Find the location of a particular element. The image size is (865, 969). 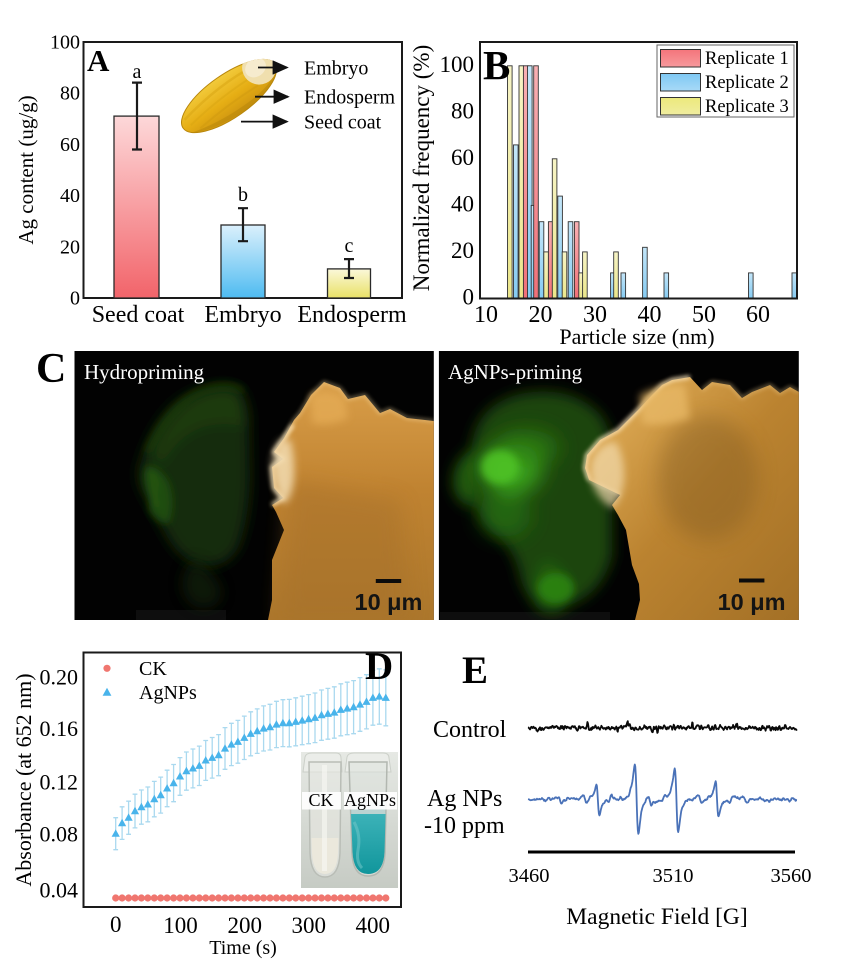

svg-text: AgNPs-priming is located at coordinates (515, 372).